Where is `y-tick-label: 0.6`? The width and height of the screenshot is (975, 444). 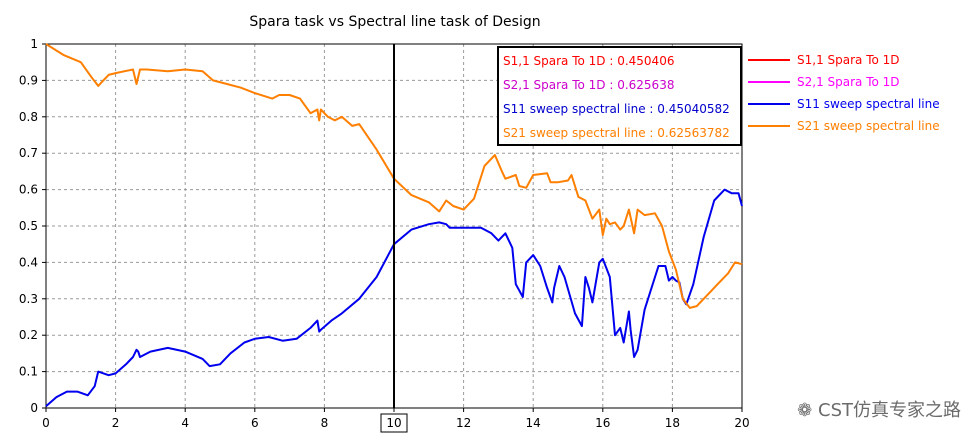
y-tick-label: 0.6 is located at coordinates (28, 190).